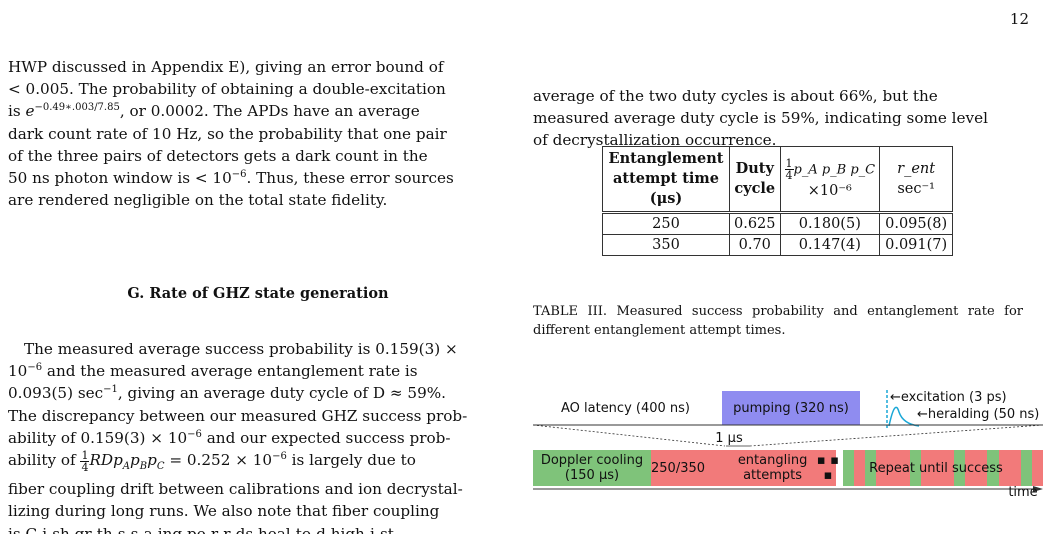 The height and width of the screenshot is (545, 1047). I want to click on heralding-label: ← heralding (50 ns), so click(978, 414).